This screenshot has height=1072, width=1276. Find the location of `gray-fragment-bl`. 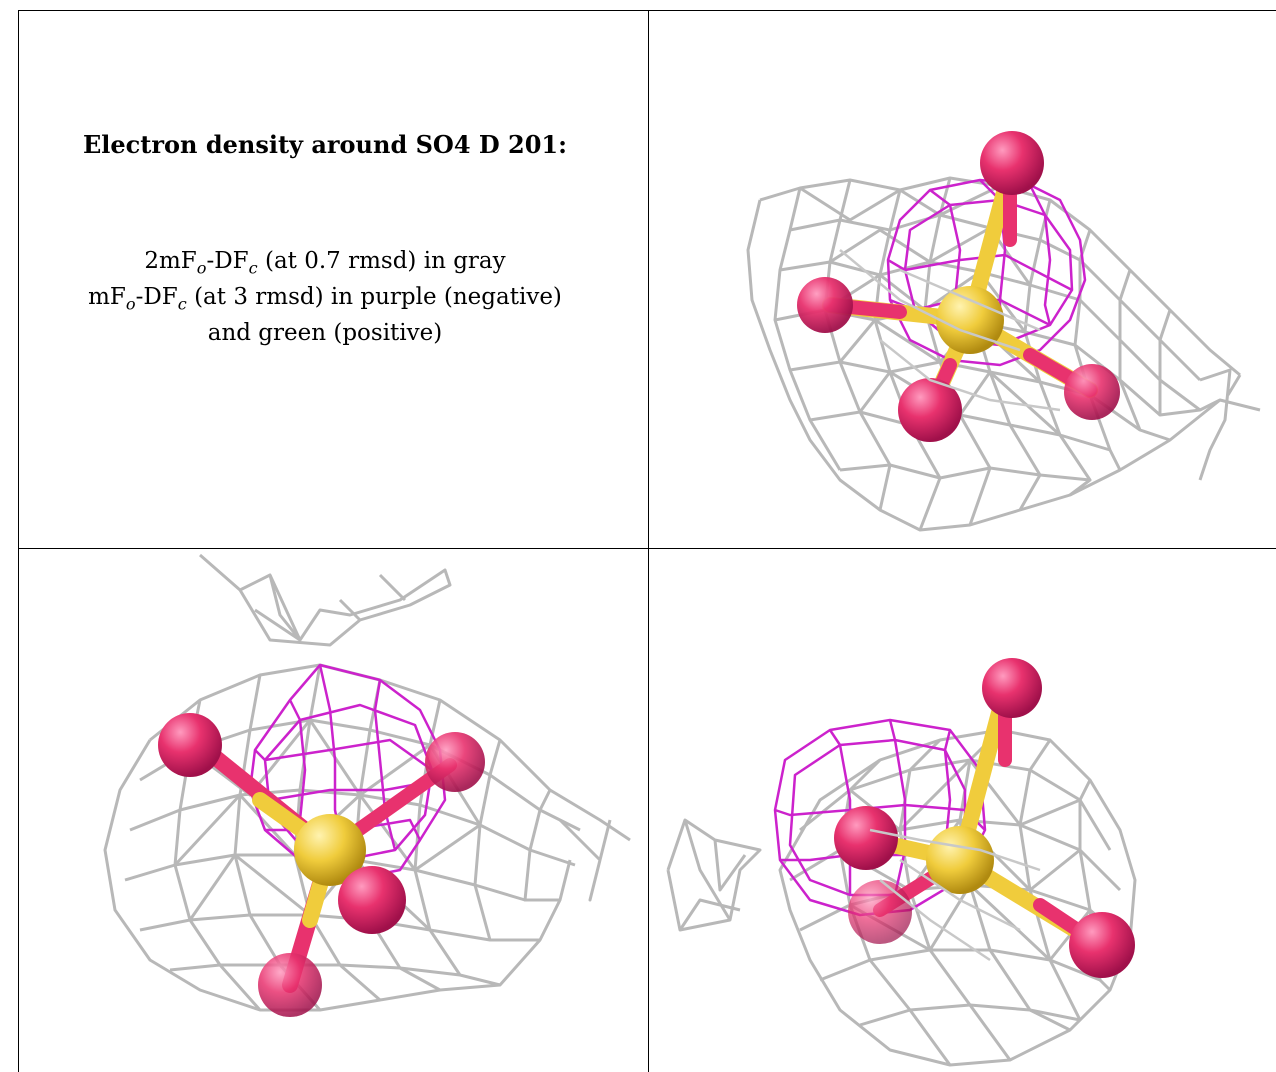

gray-fragment-bl is located at coordinates (325, 600).